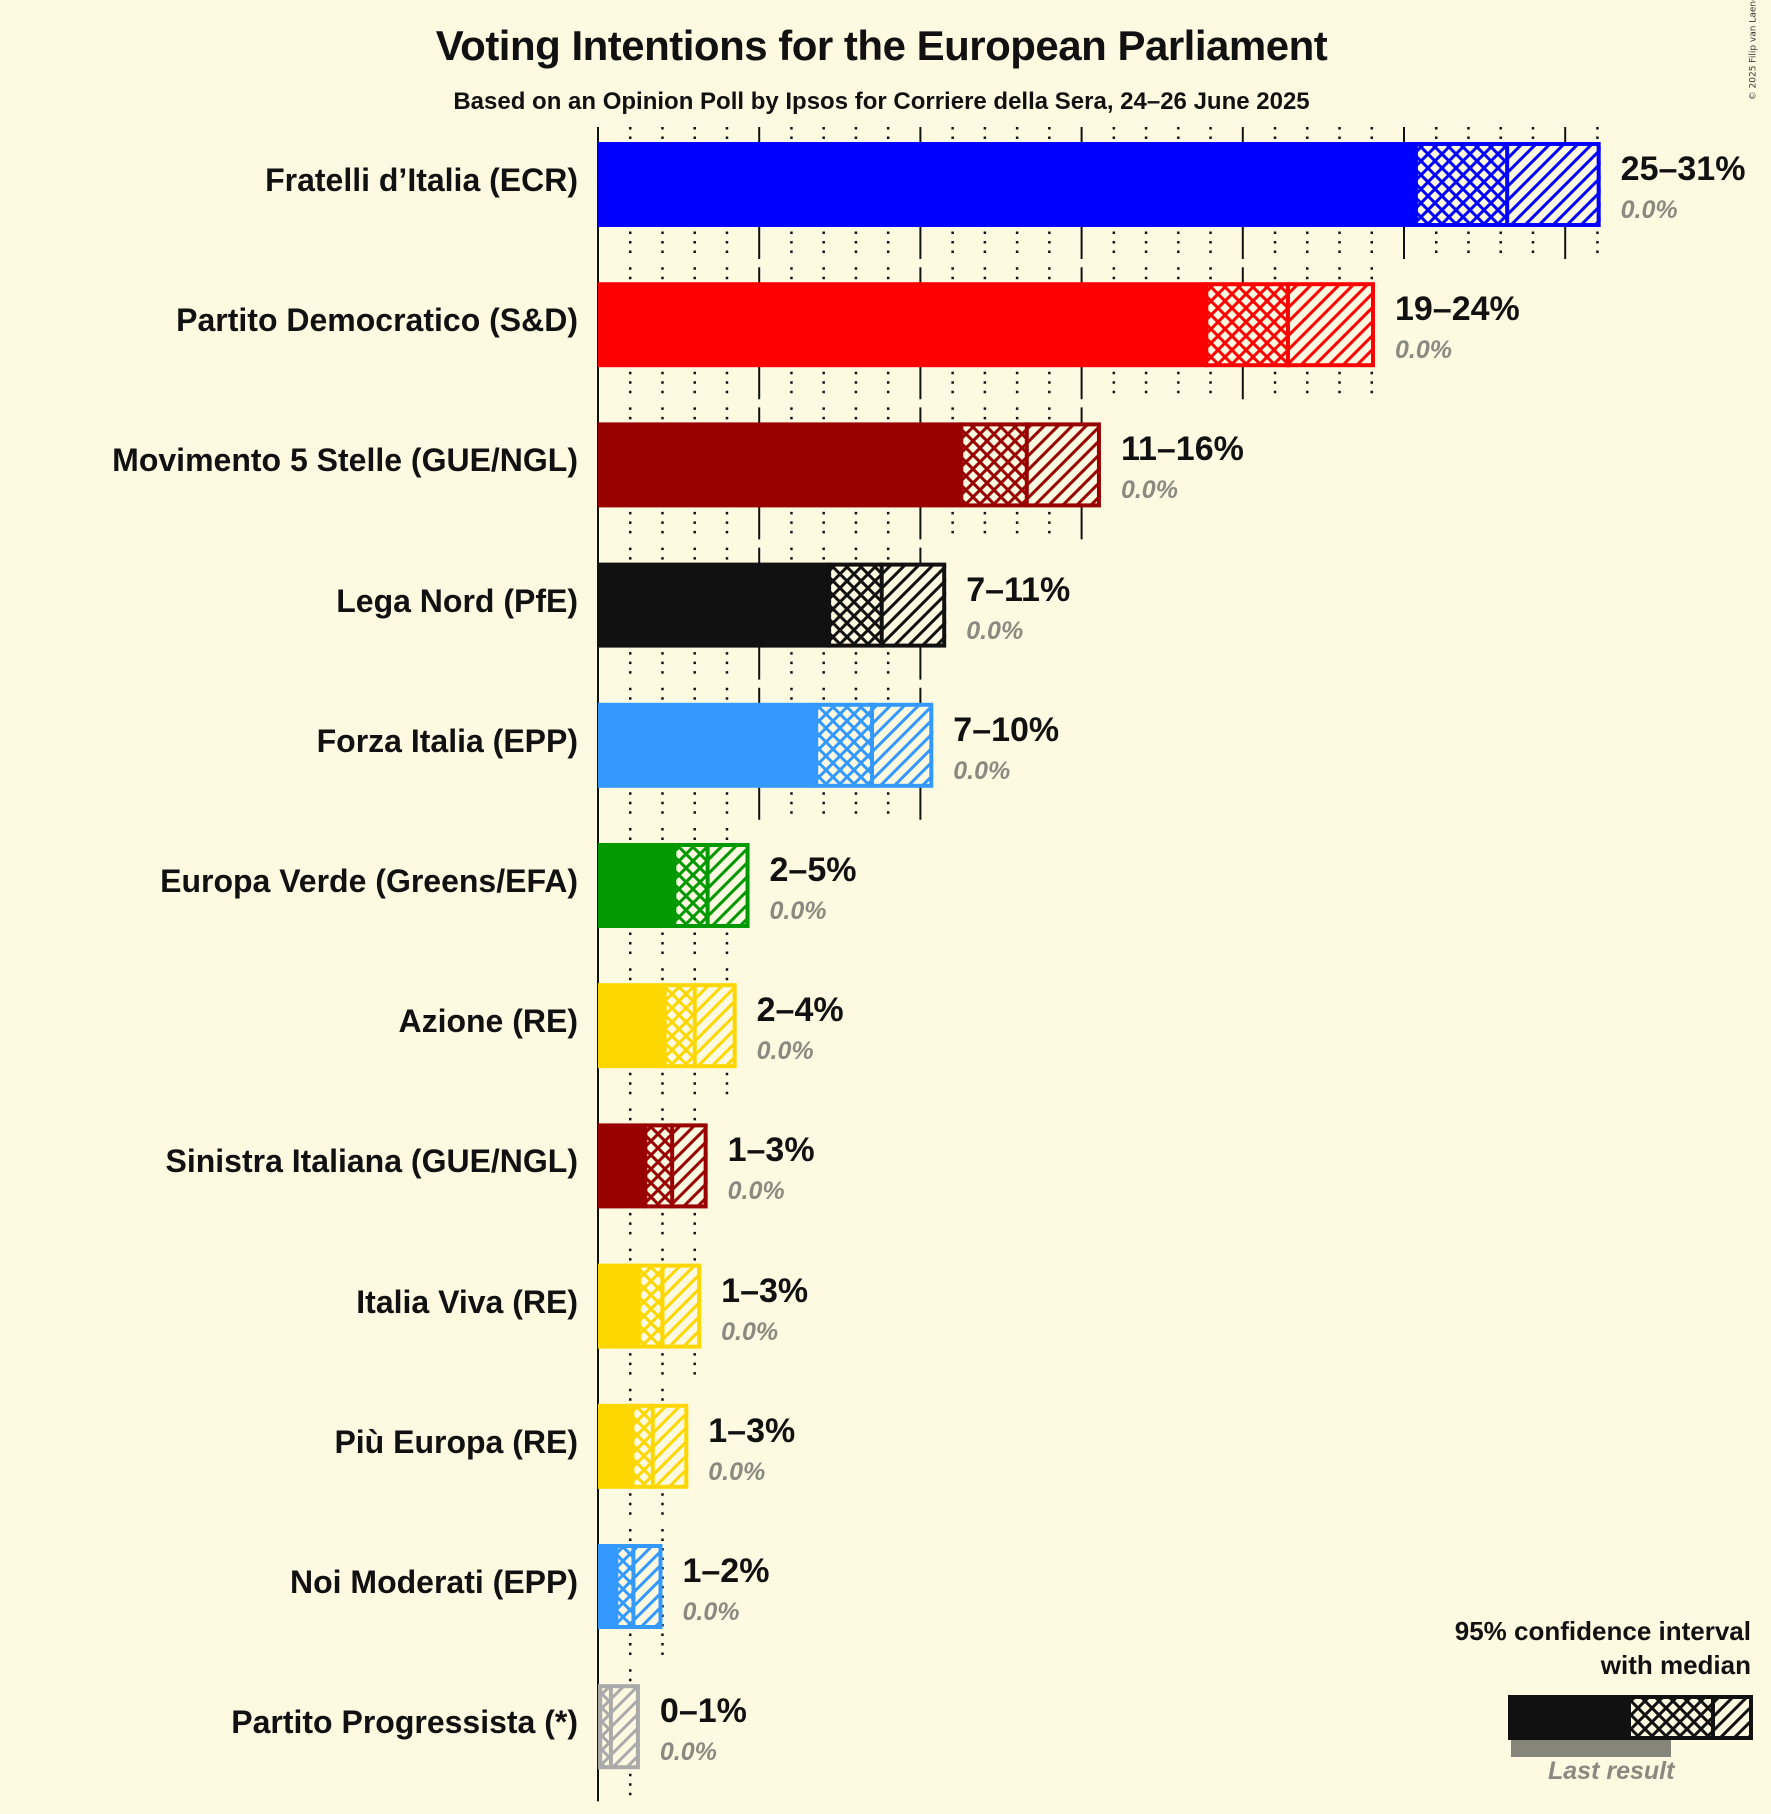  What do you see at coordinates (800, 1010) in the screenshot?
I see `range-label: 2–4%` at bounding box center [800, 1010].